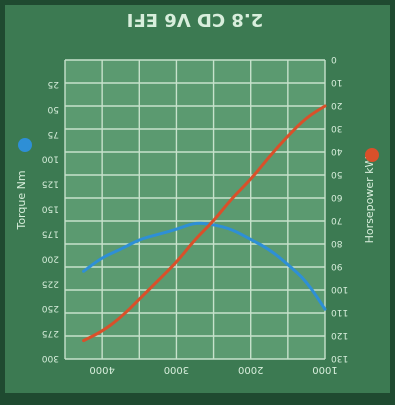 The width and height of the screenshot is (395, 405). I want to click on right-tick-label: 100, so click(339, 289).